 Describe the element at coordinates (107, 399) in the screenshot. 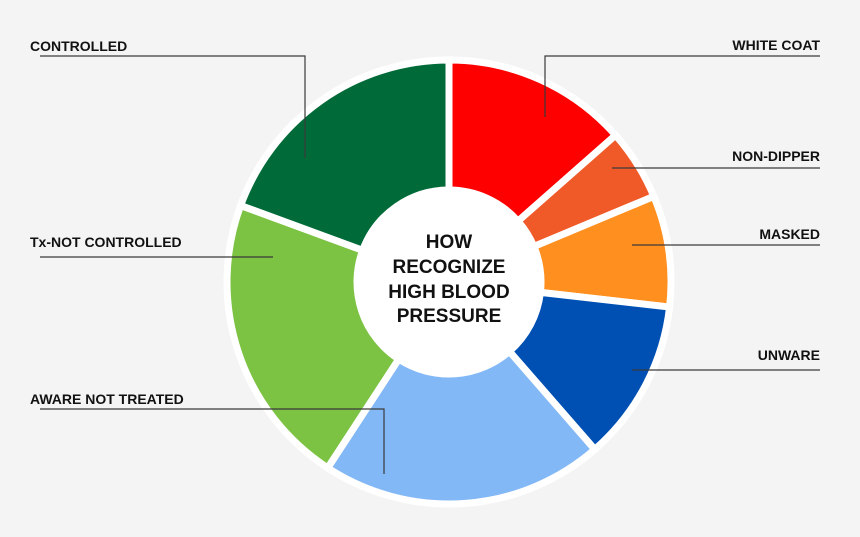

I see `label-aware-not-treated: AWARE NOT TREATED` at that location.